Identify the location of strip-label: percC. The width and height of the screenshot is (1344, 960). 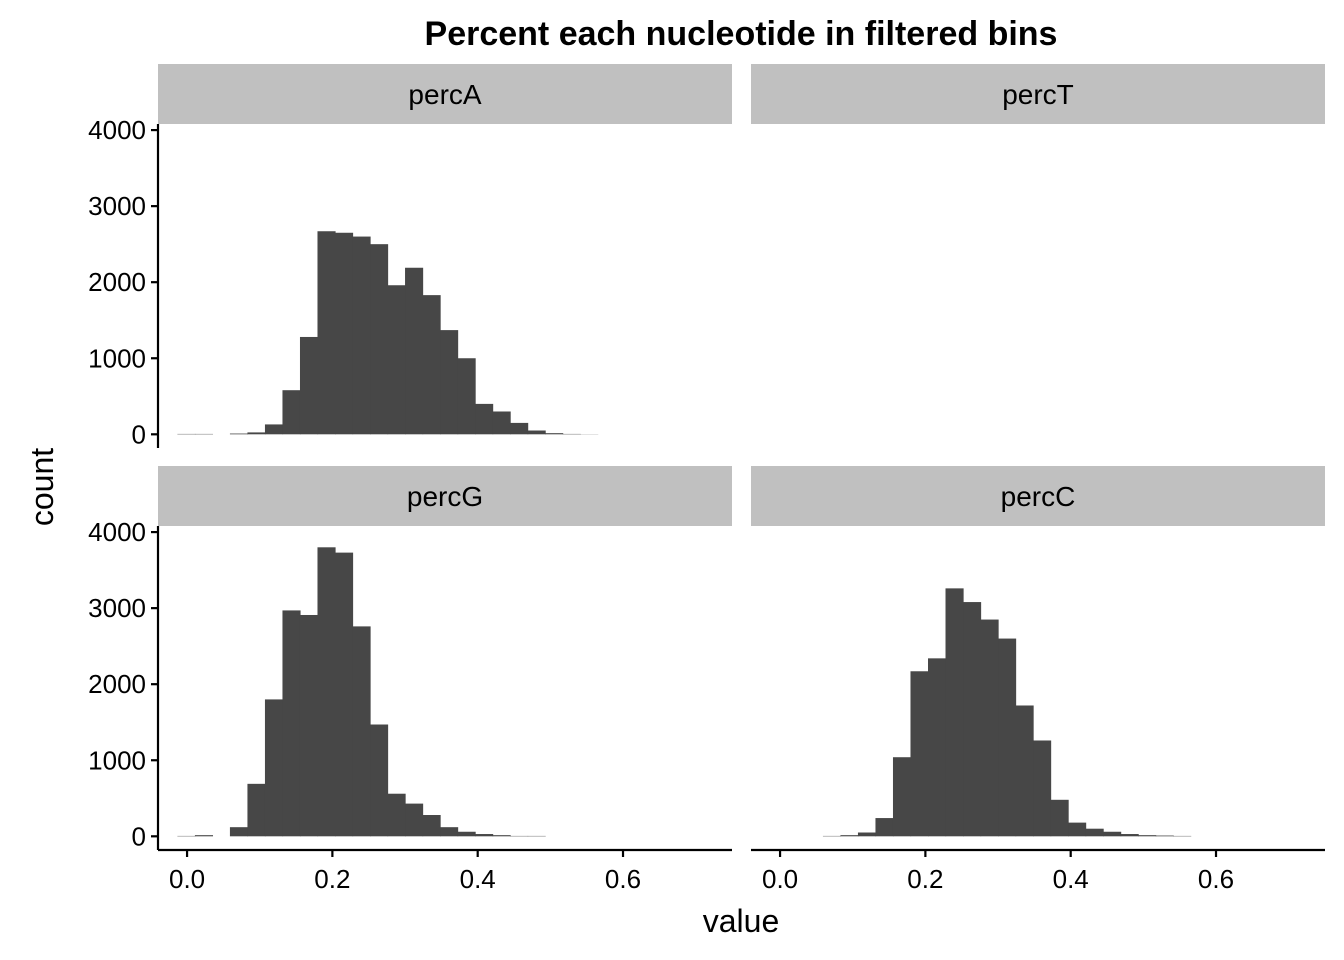
(1038, 496).